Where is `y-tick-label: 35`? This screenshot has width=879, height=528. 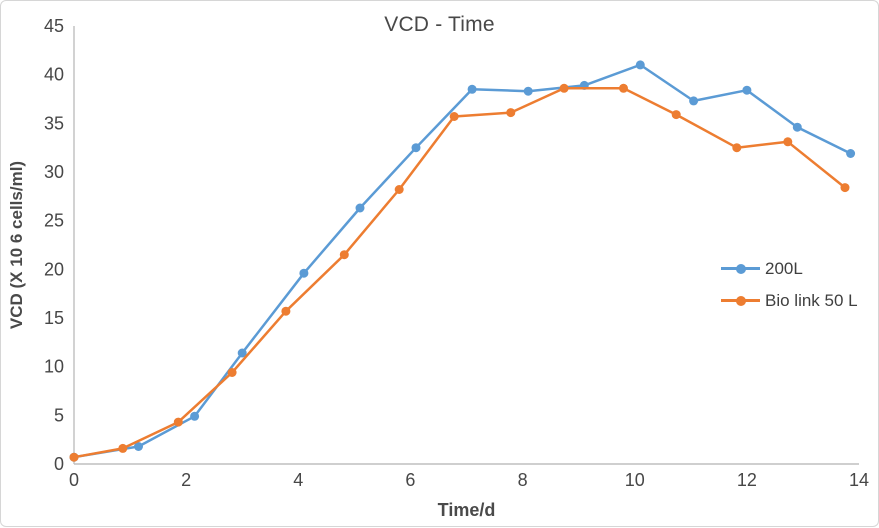
y-tick-label: 35 is located at coordinates (54, 123).